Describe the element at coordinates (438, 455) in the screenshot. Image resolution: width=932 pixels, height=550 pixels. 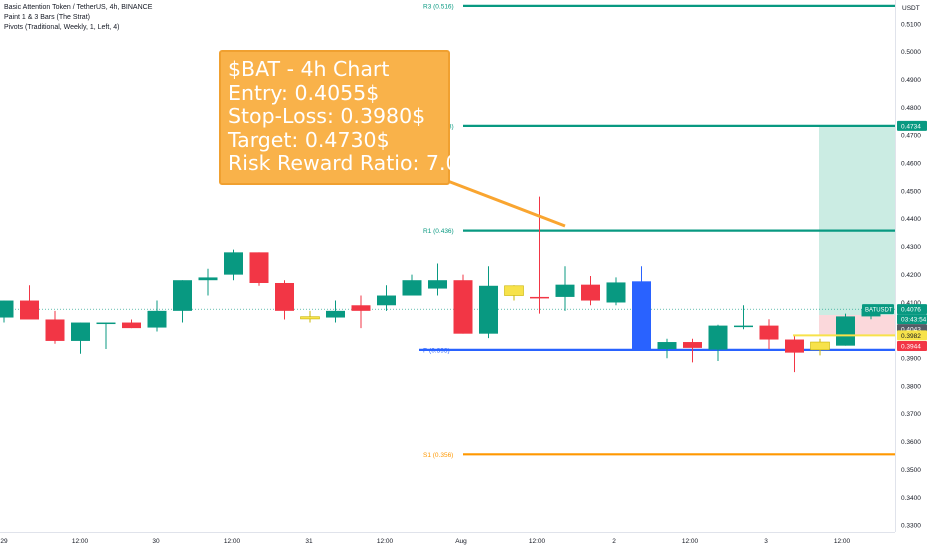
I see `pivot-label: S1 (0.356)` at that location.